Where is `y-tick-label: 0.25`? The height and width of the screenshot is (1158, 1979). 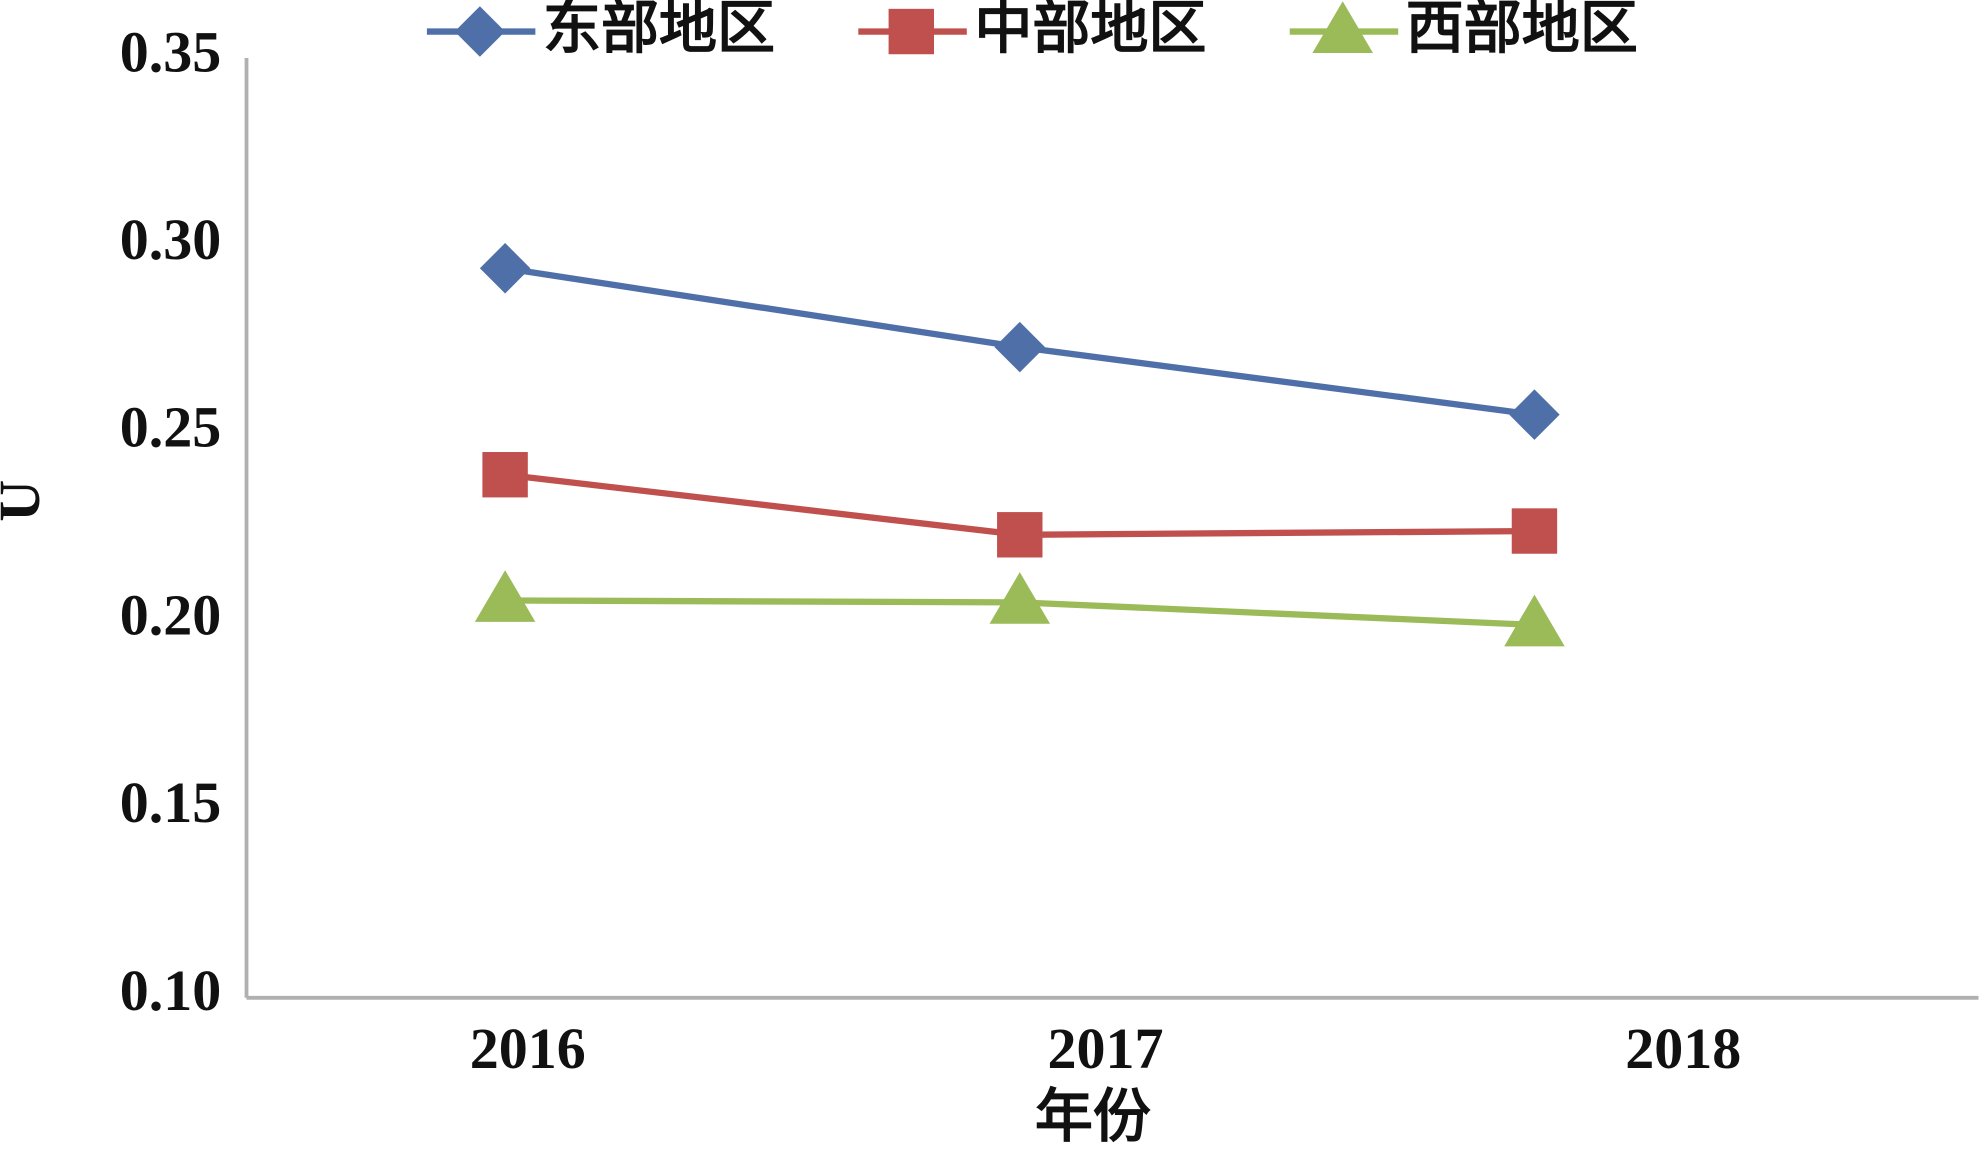 y-tick-label: 0.25 is located at coordinates (171, 427).